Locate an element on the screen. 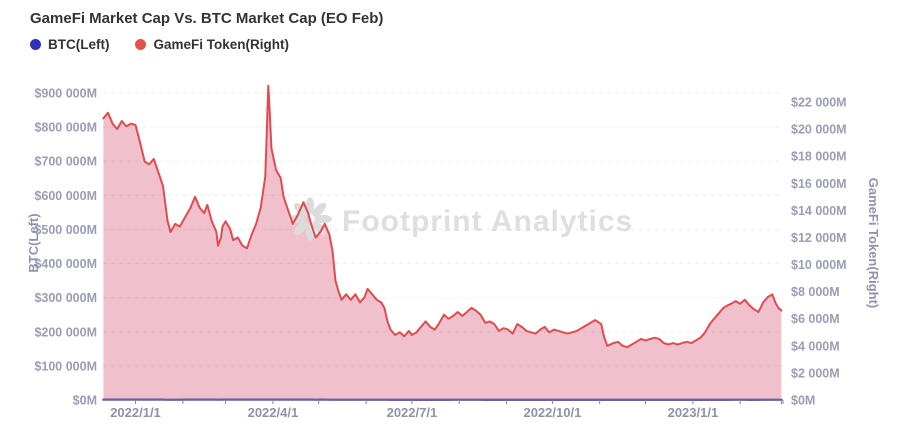 The width and height of the screenshot is (901, 430). watermark: Footprint Analytics is located at coordinates (460, 219).